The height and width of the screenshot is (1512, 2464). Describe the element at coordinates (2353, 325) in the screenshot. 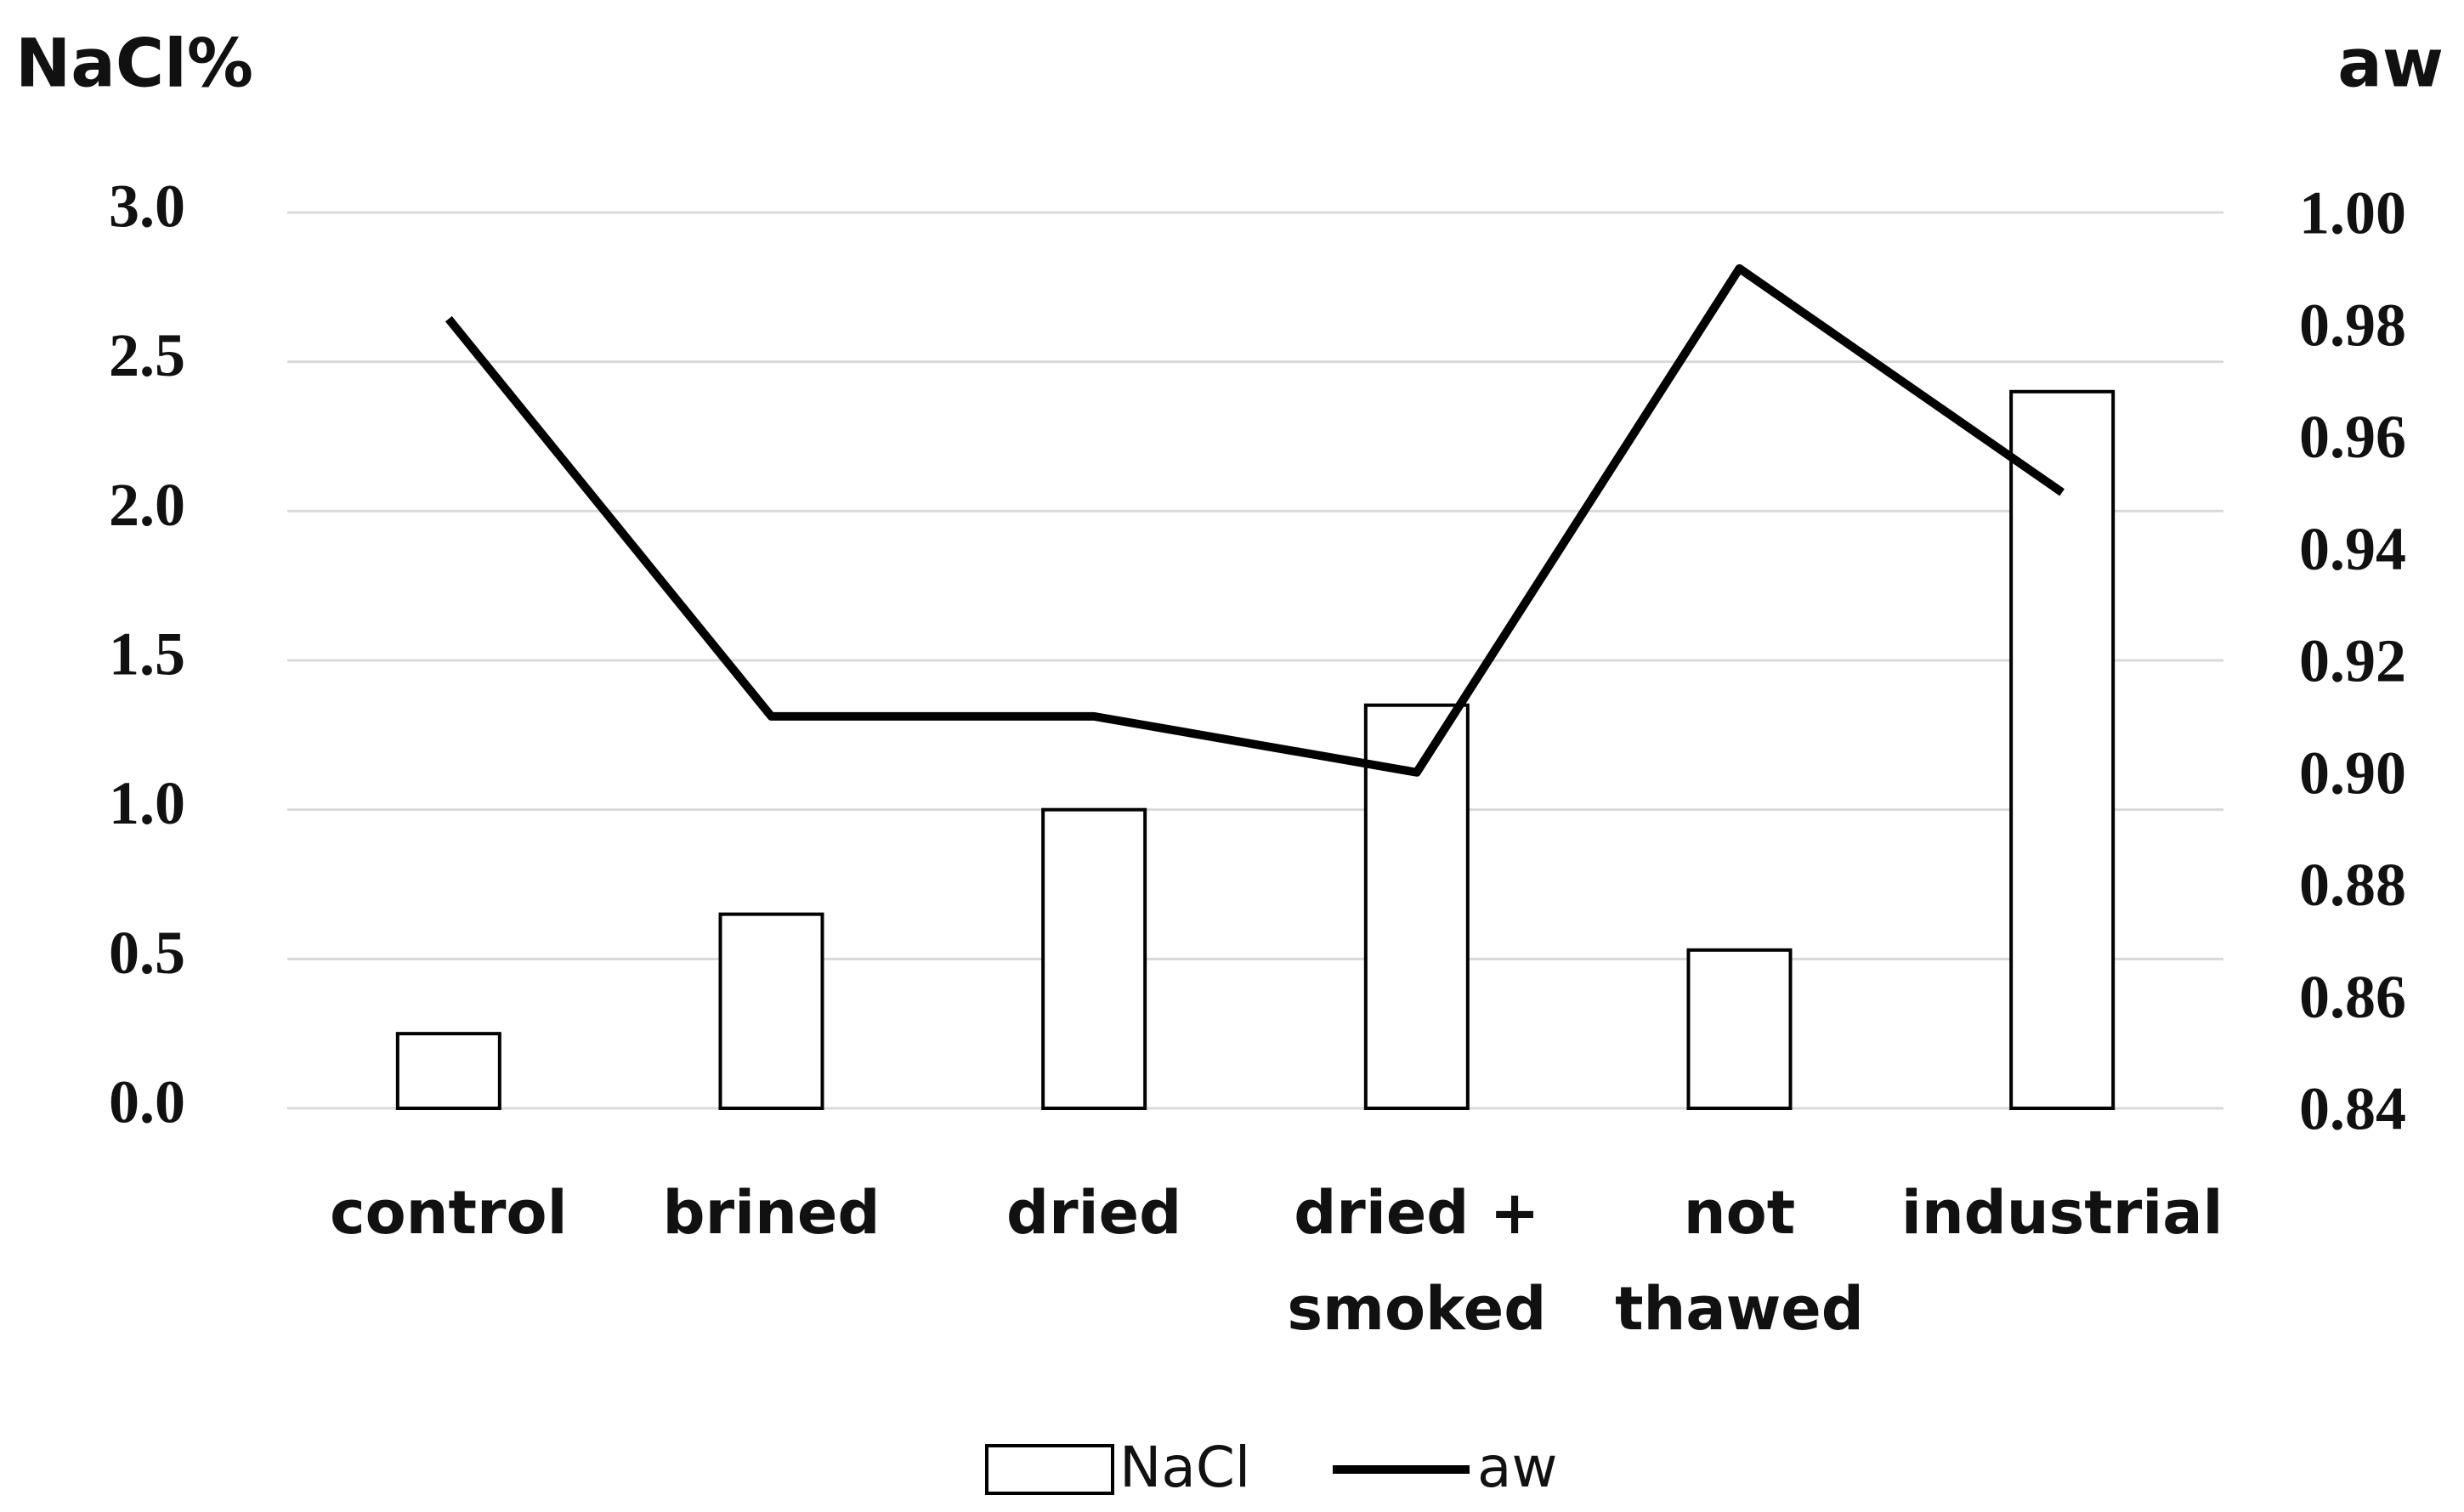

I see `y2-tick-label: 0.98` at that location.